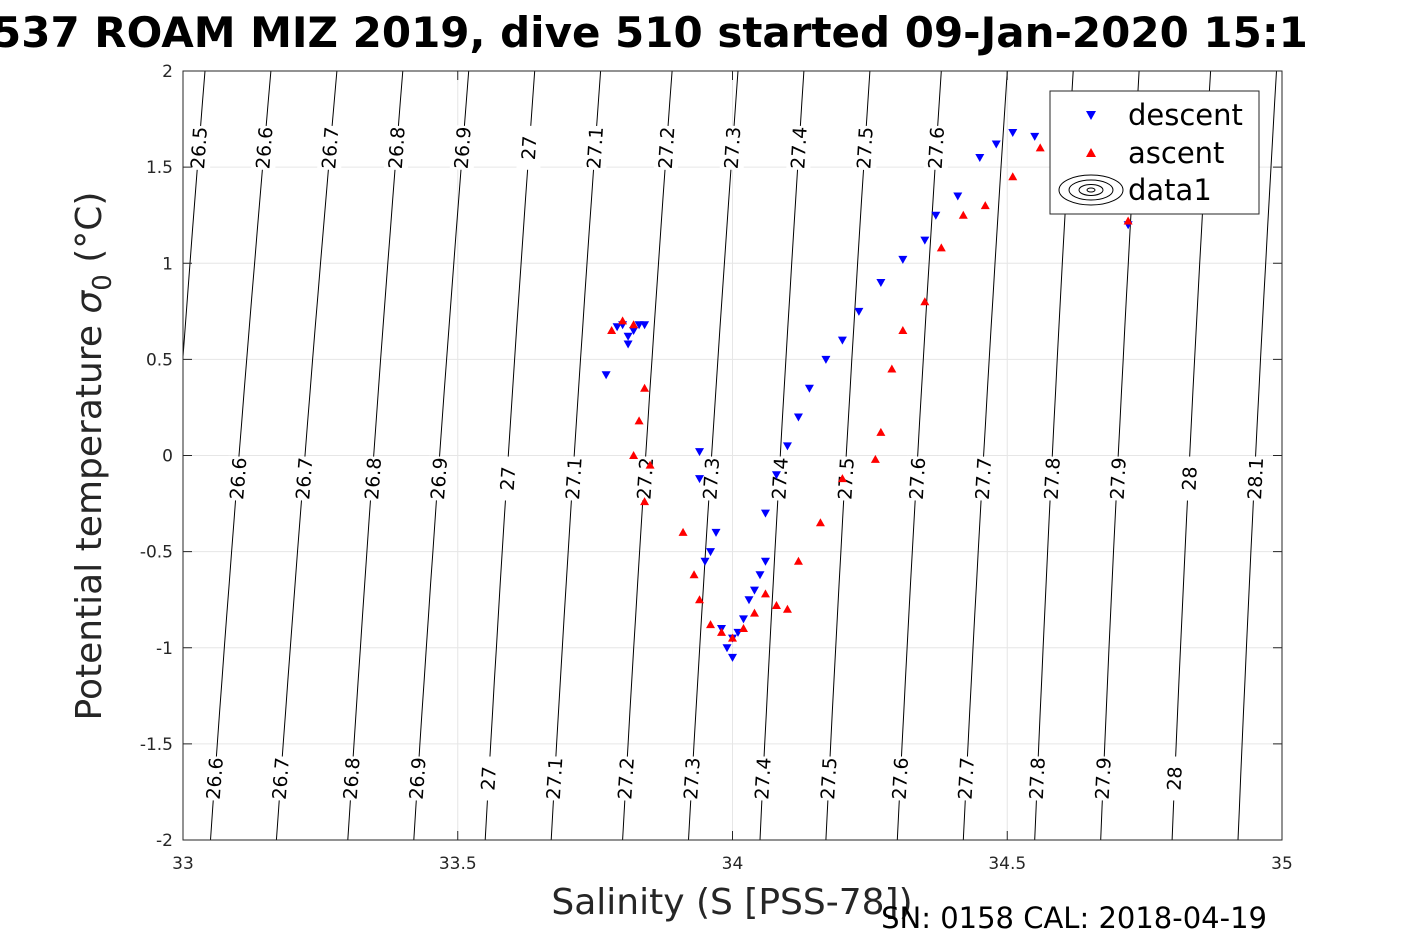  What do you see at coordinates (647, 455) in the screenshot?
I see `density-contour-27.2` at bounding box center [647, 455].